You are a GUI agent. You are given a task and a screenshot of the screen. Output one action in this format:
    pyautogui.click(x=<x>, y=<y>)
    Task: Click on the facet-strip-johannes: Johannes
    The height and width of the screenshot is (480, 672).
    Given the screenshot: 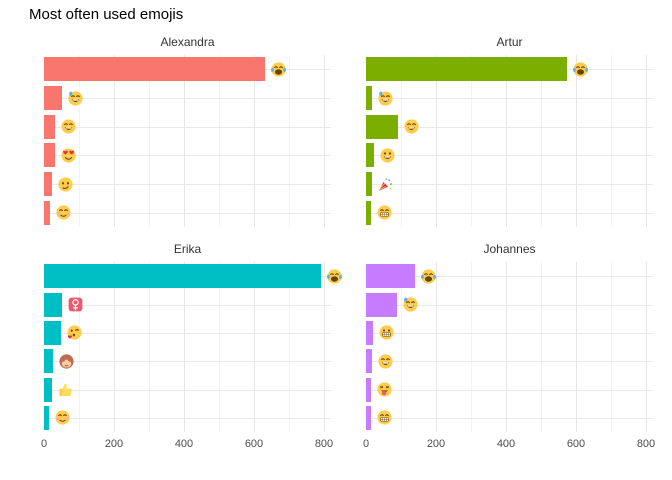 What is the action you would take?
    pyautogui.click(x=509, y=249)
    